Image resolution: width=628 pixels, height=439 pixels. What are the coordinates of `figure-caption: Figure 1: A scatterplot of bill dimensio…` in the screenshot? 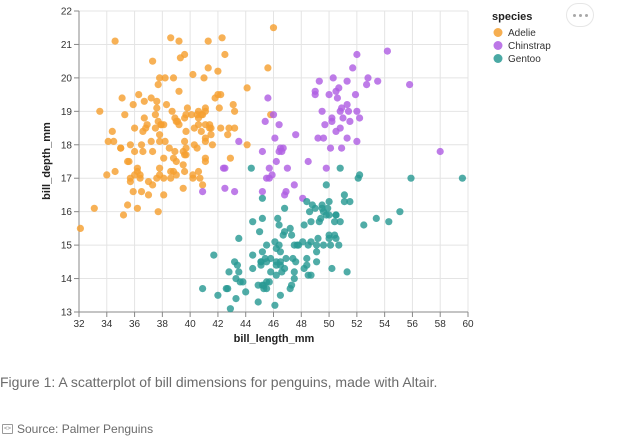 It's located at (219, 382).